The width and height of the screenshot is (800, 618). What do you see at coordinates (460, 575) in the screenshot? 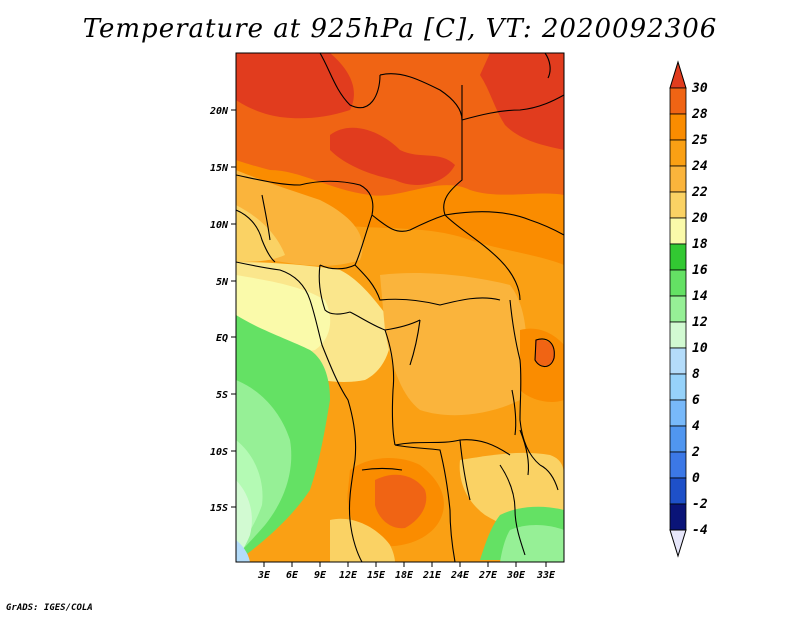
I see `lon-label: 24E` at bounding box center [460, 575].